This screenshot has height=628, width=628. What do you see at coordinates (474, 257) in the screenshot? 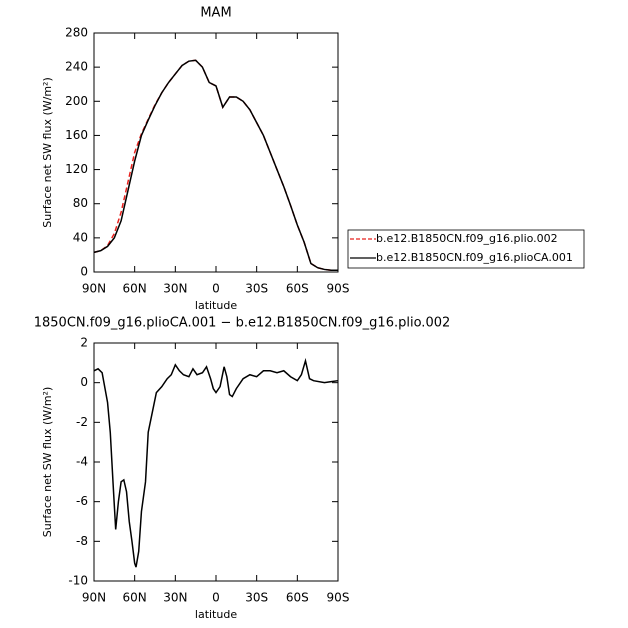
I see `legend-label: b.e12.B1850CN.f09_g16.plioCA.001` at bounding box center [474, 257].